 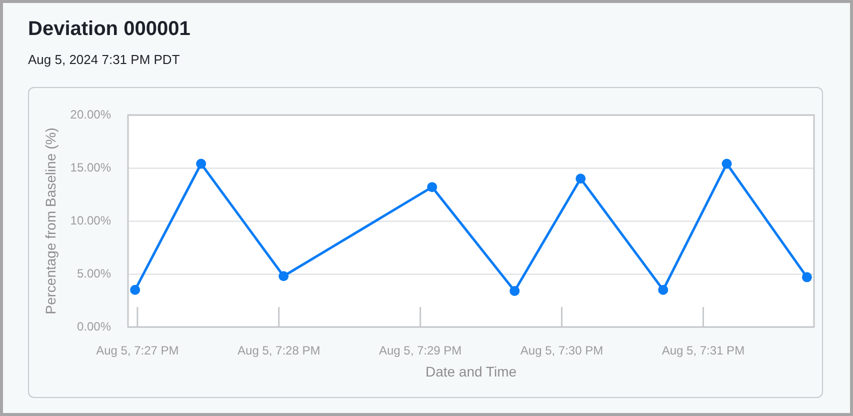 I want to click on x-tick-label: Aug 5, 7:30 PM, so click(x=562, y=351).